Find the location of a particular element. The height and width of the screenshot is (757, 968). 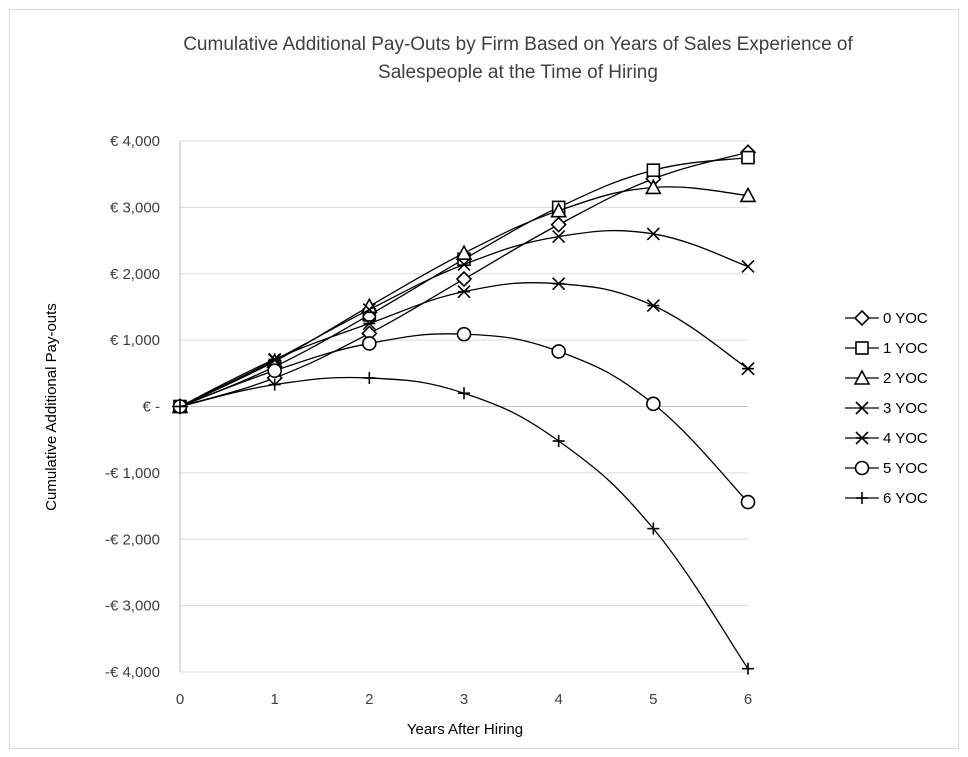

legend: 0 YOC 1 YOC 2 YOC 3 YOC 4 YOC 5 YOC 6 YOC is located at coordinates (886, 408).